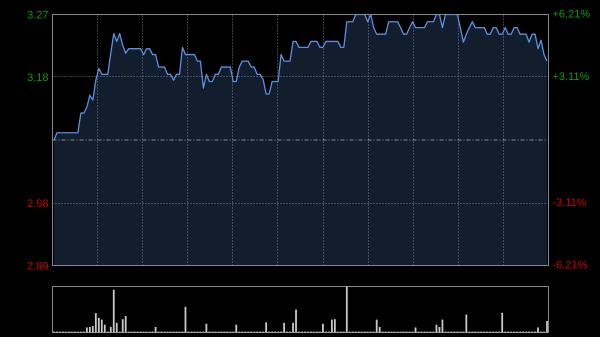  Describe the element at coordinates (38, 204) in the screenshot. I see `y-tick-label: 2.98` at that location.